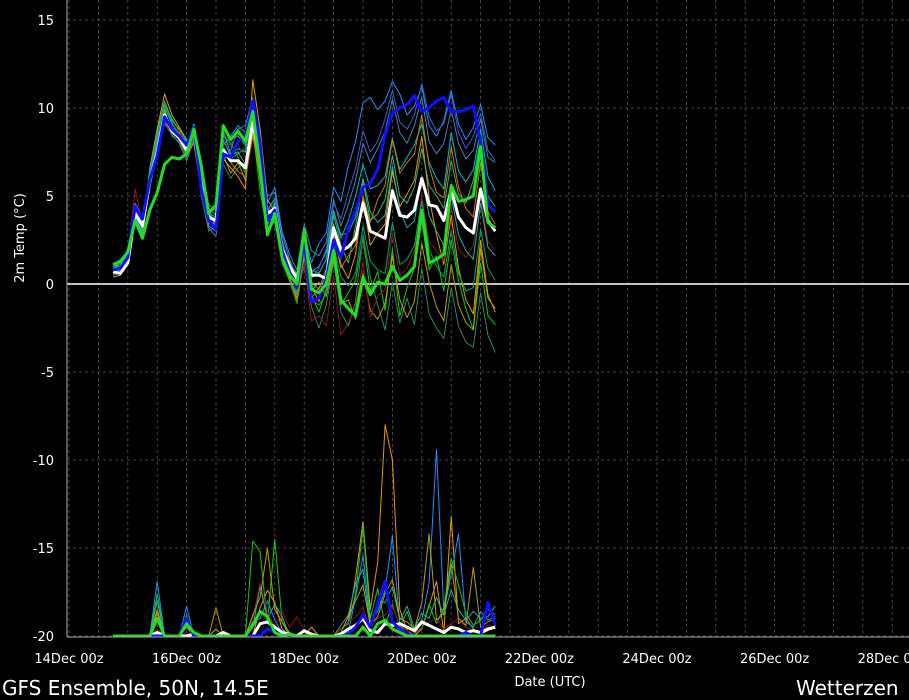  Describe the element at coordinates (50, 285) in the screenshot. I see `y-tick-label: 0` at that location.